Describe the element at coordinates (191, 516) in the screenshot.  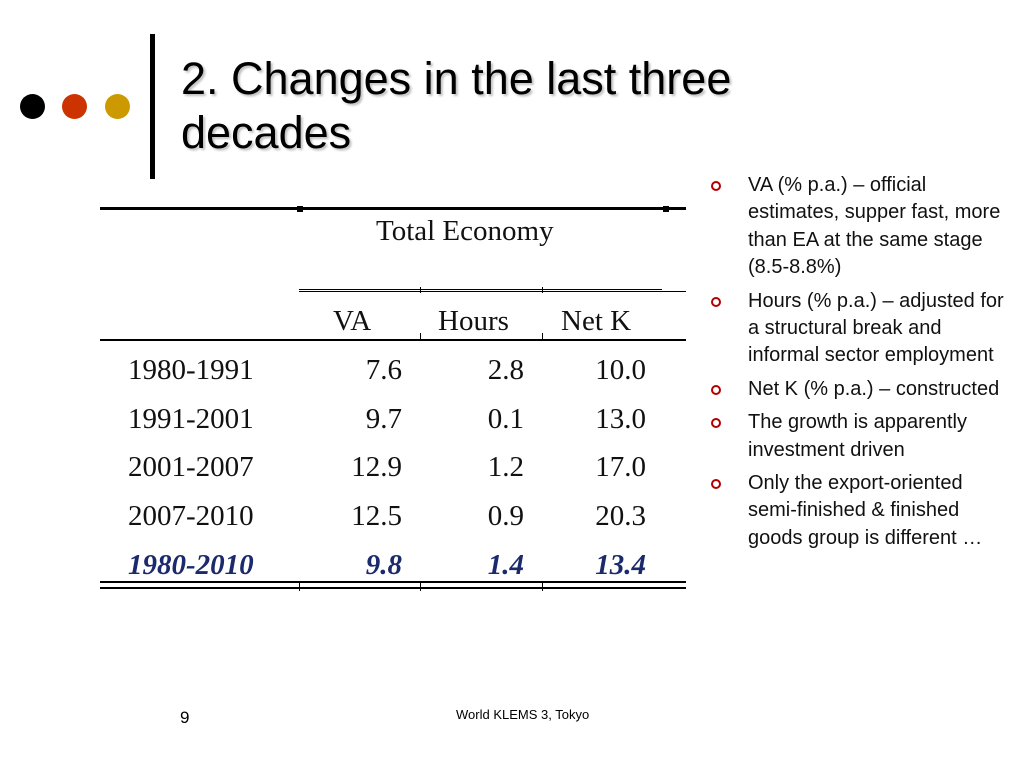
I see `row-period: 2007-2010` at that location.